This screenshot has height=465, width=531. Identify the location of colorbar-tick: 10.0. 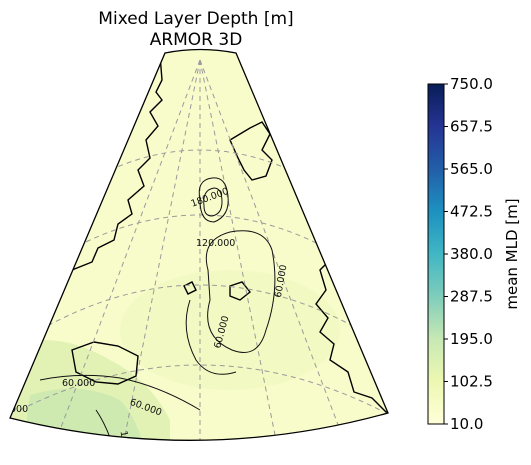
(466, 424).